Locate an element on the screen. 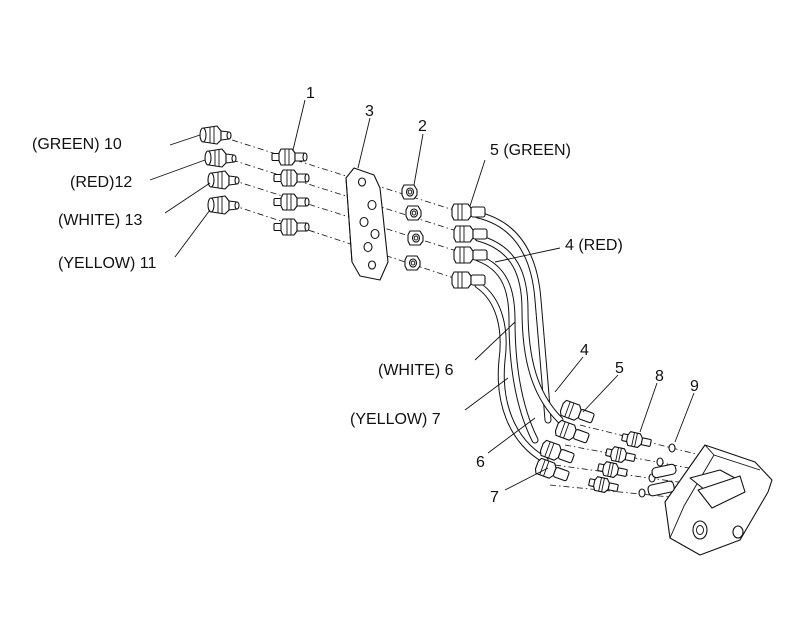 This screenshot has width=800, height=640. callout-9: 9 is located at coordinates (694, 386).